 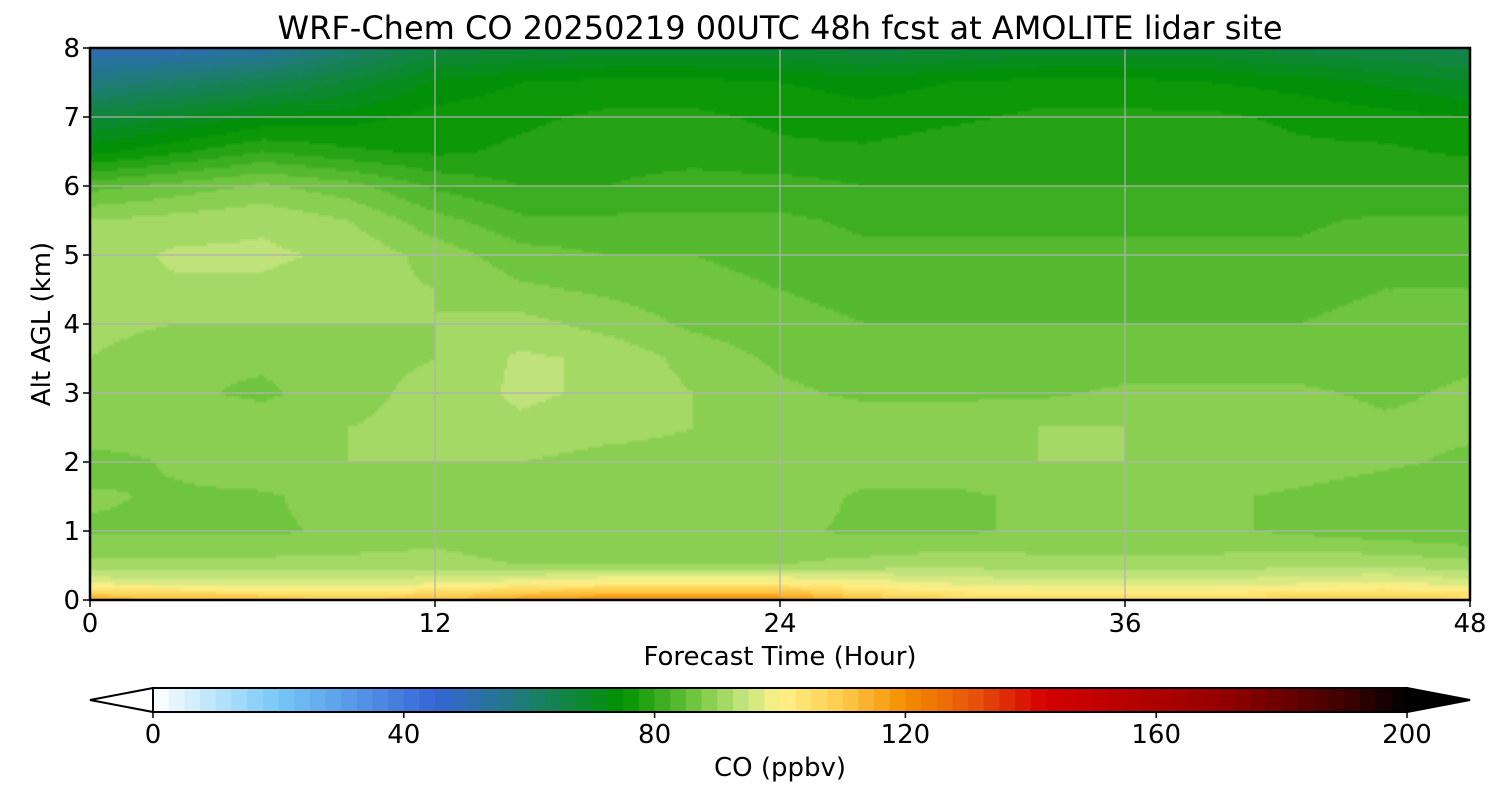 I want to click on colorbar-tick-label: 40, so click(x=403, y=735).